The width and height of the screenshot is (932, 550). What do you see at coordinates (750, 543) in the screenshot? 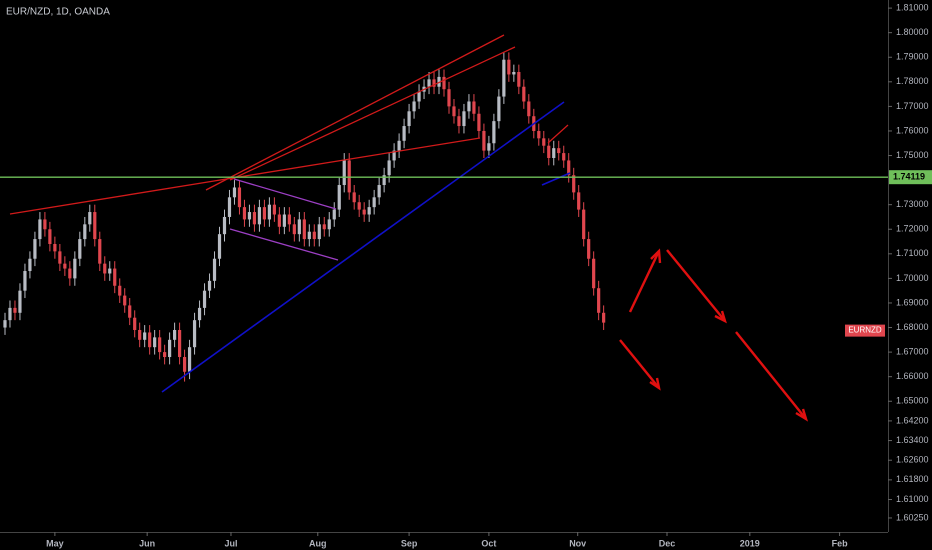
I see `x-tick-label: 2019` at bounding box center [750, 543].